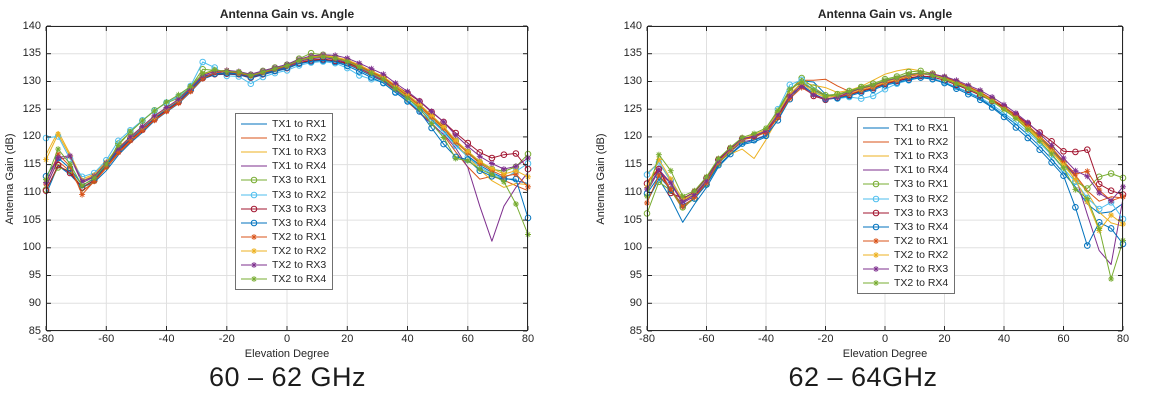  I want to click on legend-entry-label: TX1 to RX4, so click(299, 166).